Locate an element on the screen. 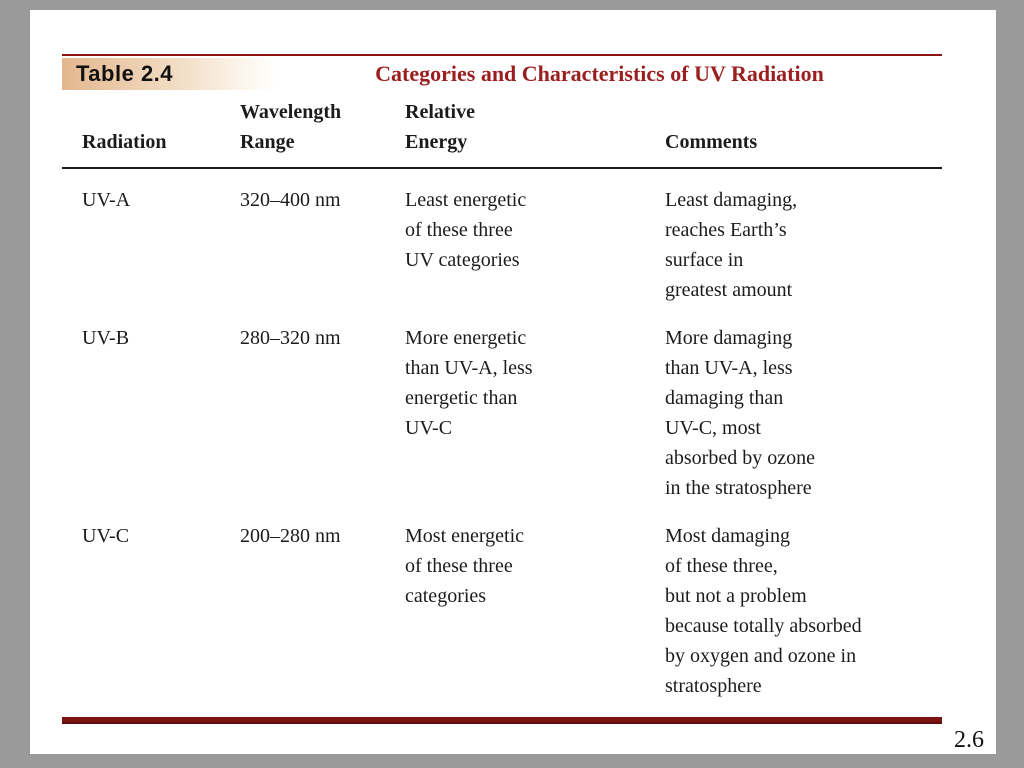 The height and width of the screenshot is (768, 1024). column-header-comments: Comments is located at coordinates (711, 142).